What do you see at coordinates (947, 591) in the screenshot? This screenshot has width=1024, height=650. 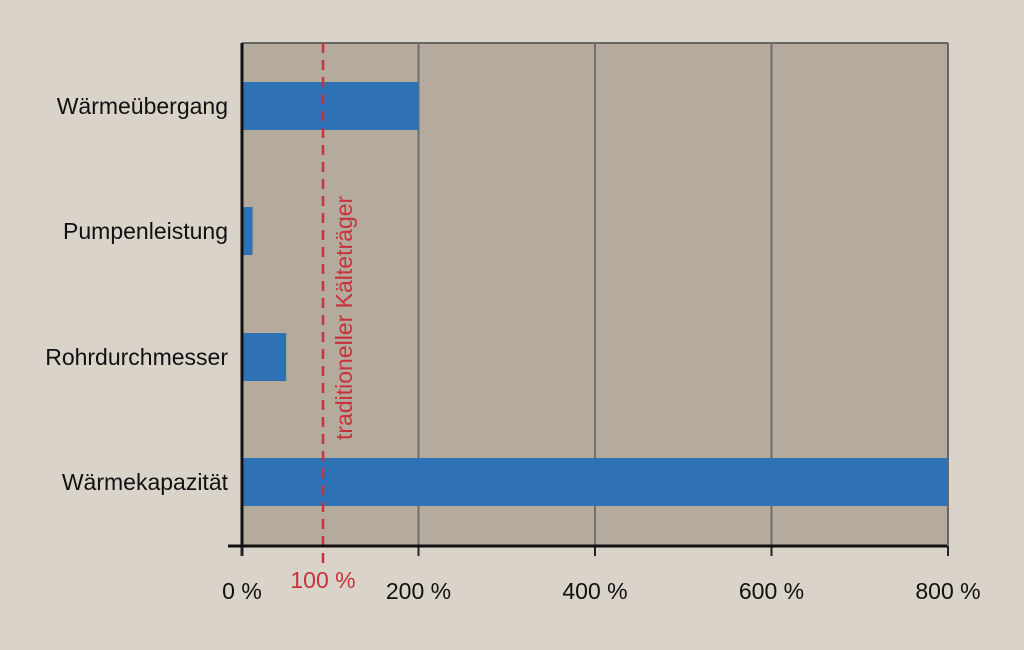 I see `x-tick-label: 800 %` at bounding box center [947, 591].